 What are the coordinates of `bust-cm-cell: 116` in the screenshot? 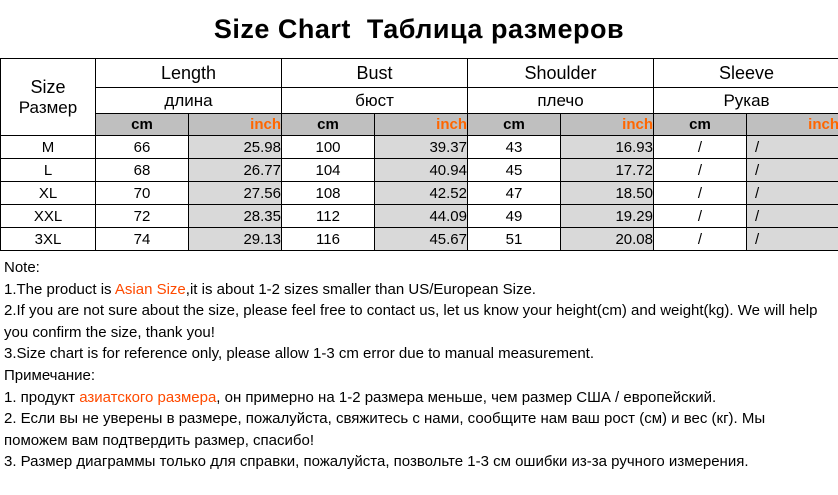 It's located at (328, 239).